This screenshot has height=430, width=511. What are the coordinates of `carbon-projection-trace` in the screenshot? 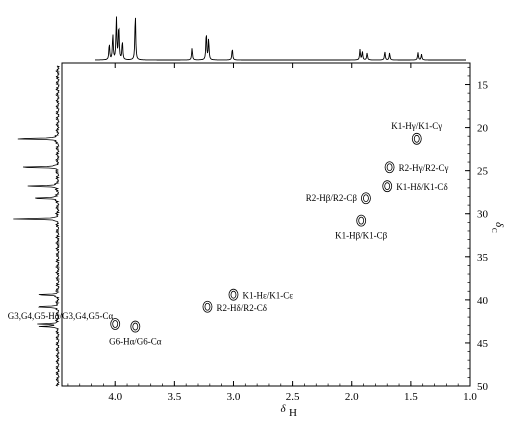 It's located at (37, 226).